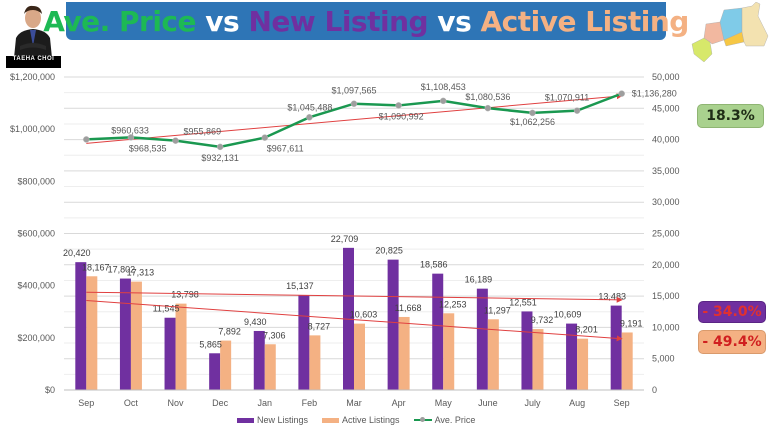 The width and height of the screenshot is (773, 435). I want to click on x-axis-tick-label: June, so click(488, 403).